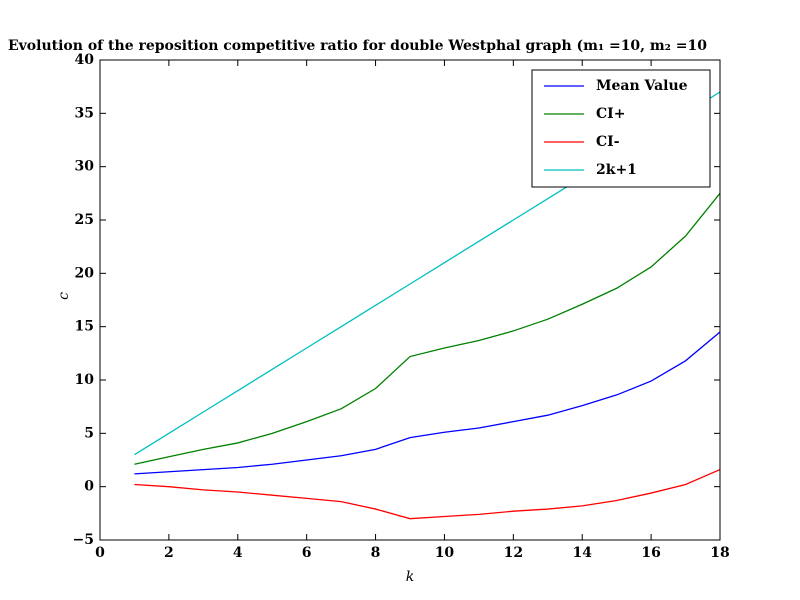 The image size is (800, 600). I want to click on legend-label: CI+, so click(610, 114).